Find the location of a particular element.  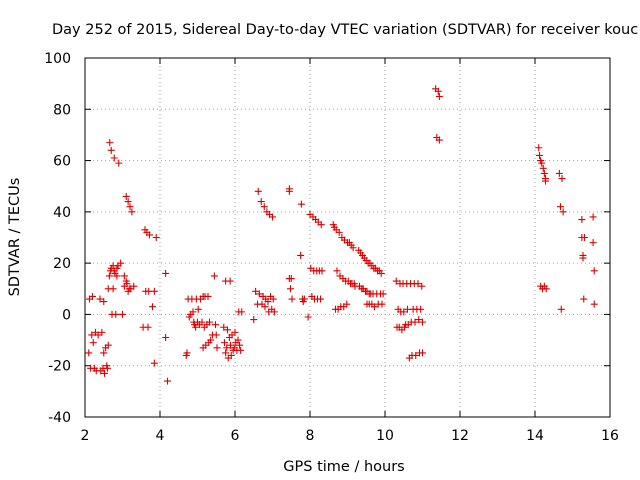

x-tick-label: 10 is located at coordinates (385, 436).